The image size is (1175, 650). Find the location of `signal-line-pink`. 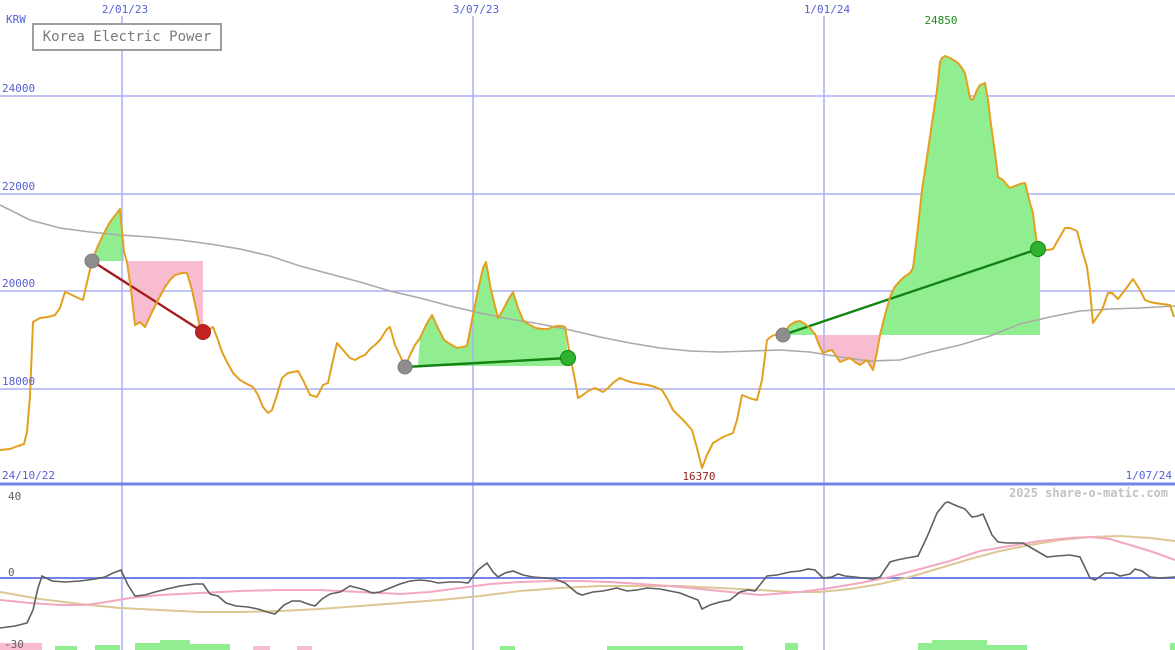

signal-line-pink is located at coordinates (587, 570).